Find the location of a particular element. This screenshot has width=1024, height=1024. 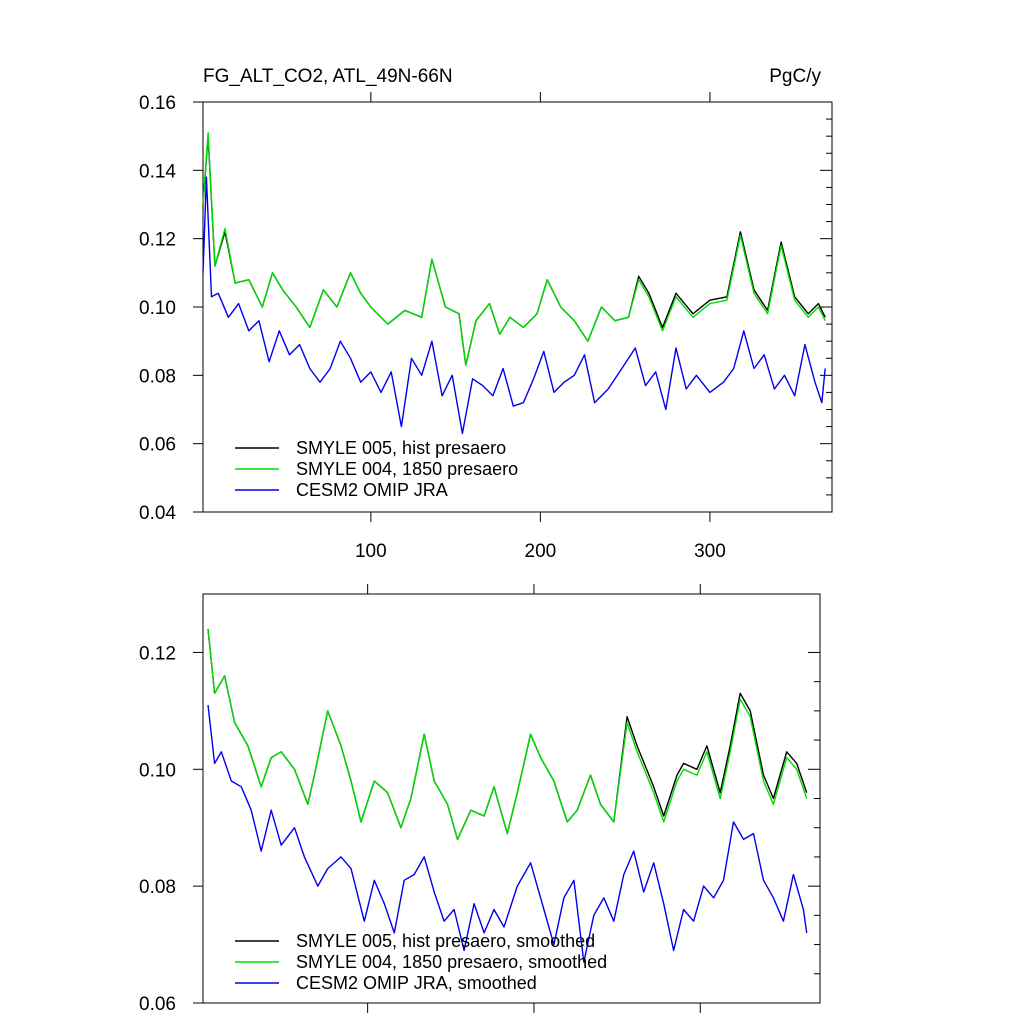

plot-title: FG_ALT_CO2, ATL_49N-66N is located at coordinates (328, 76).